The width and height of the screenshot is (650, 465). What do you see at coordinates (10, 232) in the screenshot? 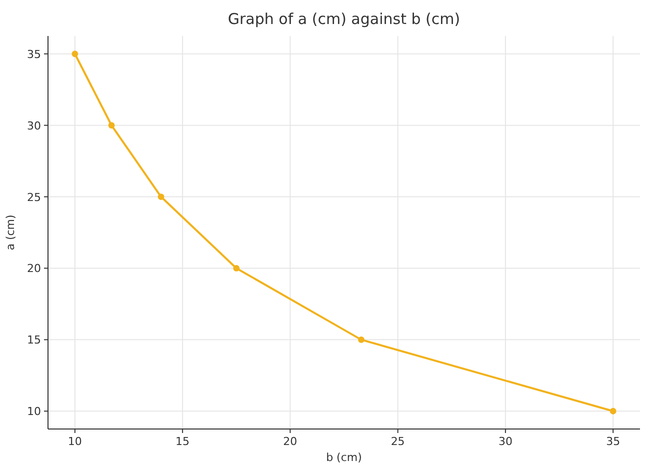
I see `y-axis-title: a (cm)` at bounding box center [10, 232].